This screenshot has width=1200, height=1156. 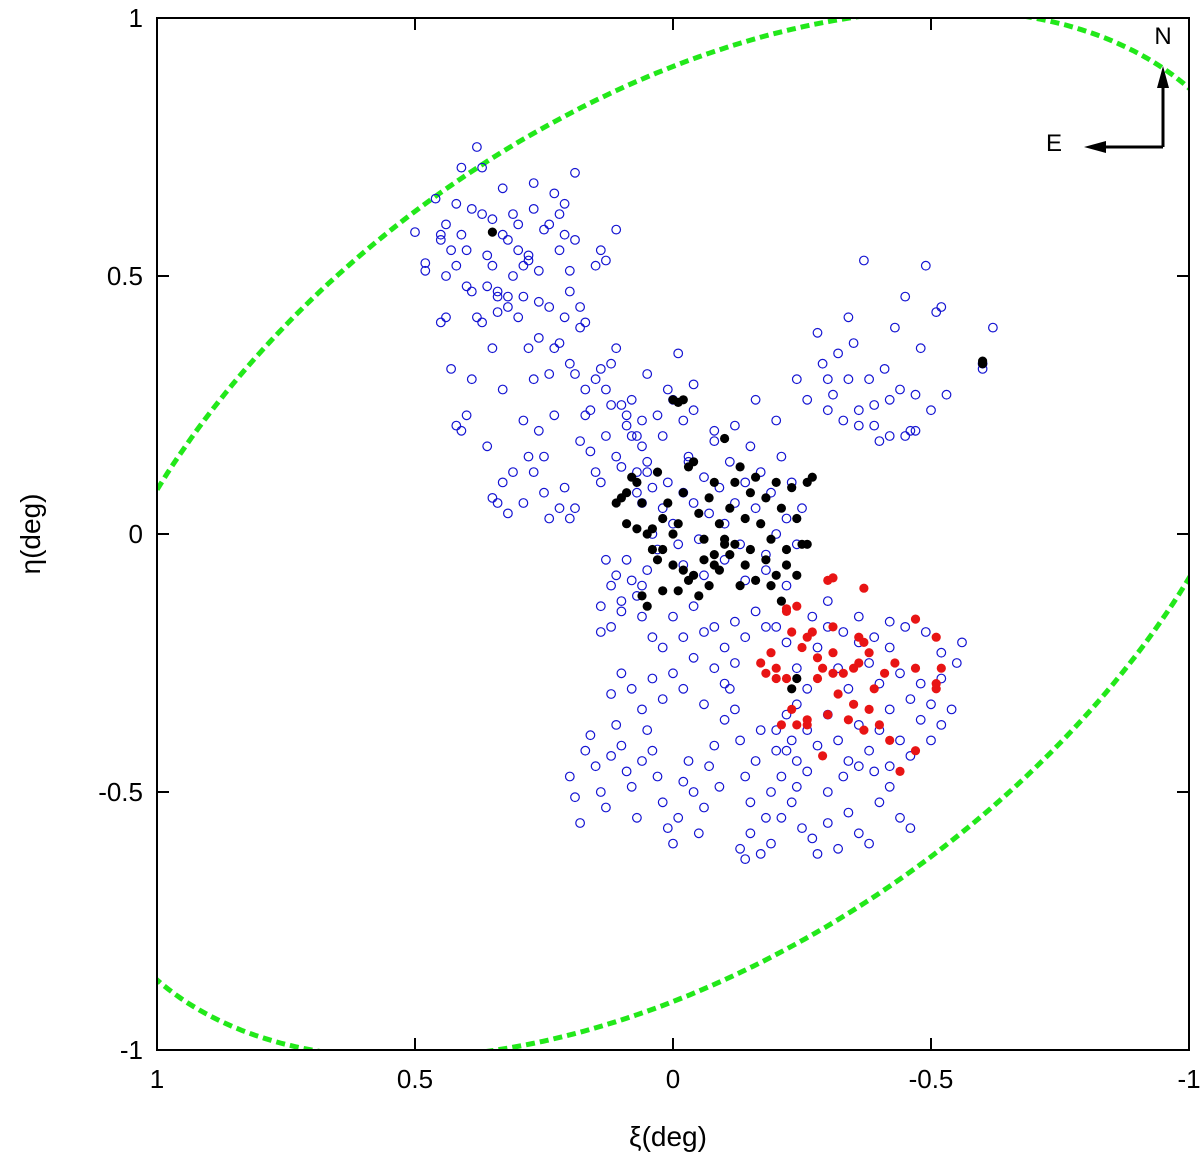 What do you see at coordinates (125, 276) in the screenshot?
I see `y-tick-label: 0.5` at bounding box center [125, 276].